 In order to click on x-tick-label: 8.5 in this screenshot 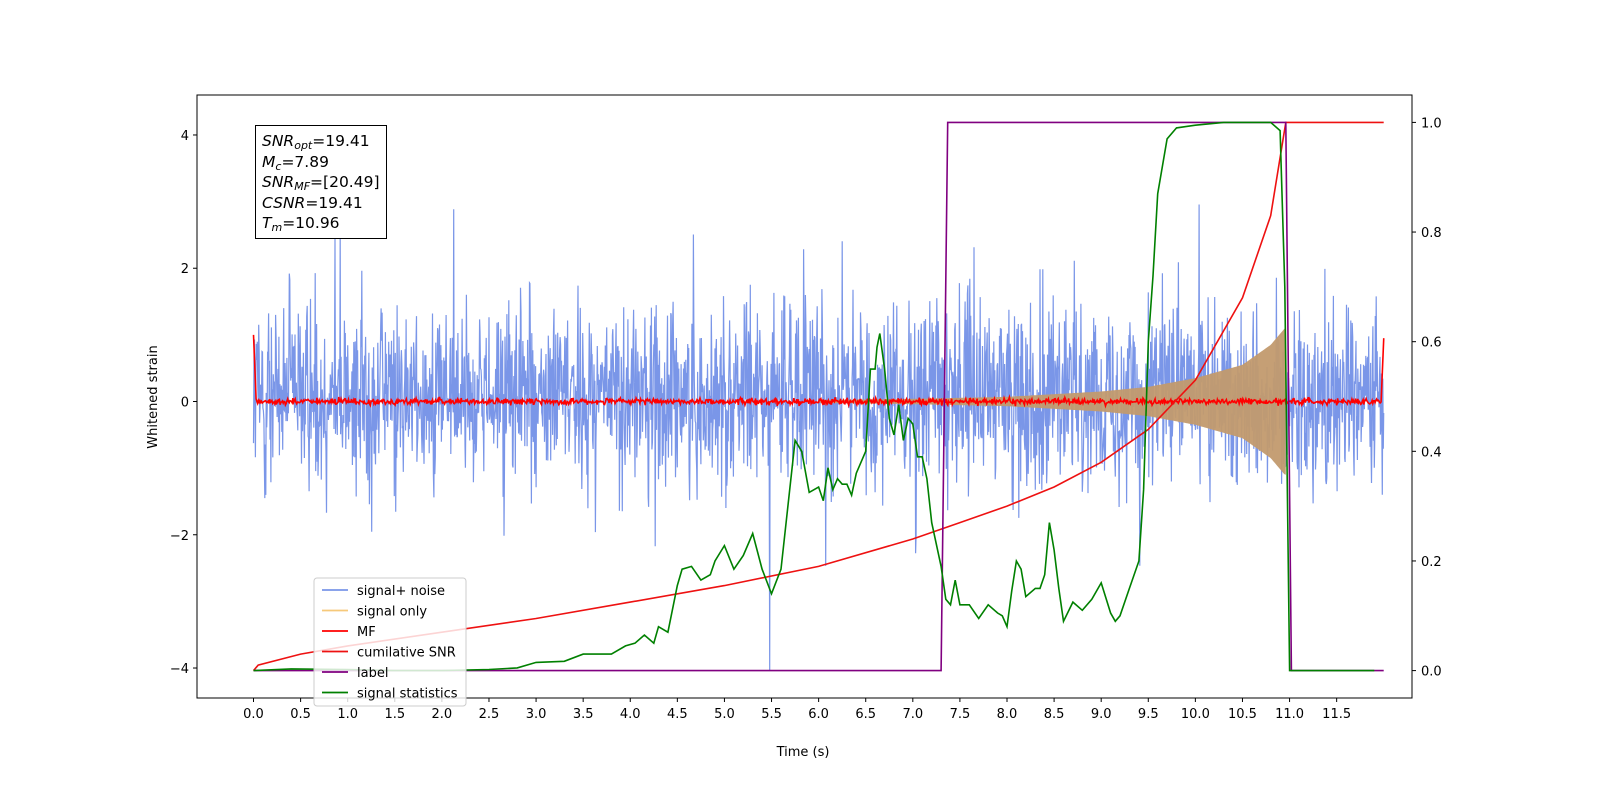, I will do `click(1054, 714)`.